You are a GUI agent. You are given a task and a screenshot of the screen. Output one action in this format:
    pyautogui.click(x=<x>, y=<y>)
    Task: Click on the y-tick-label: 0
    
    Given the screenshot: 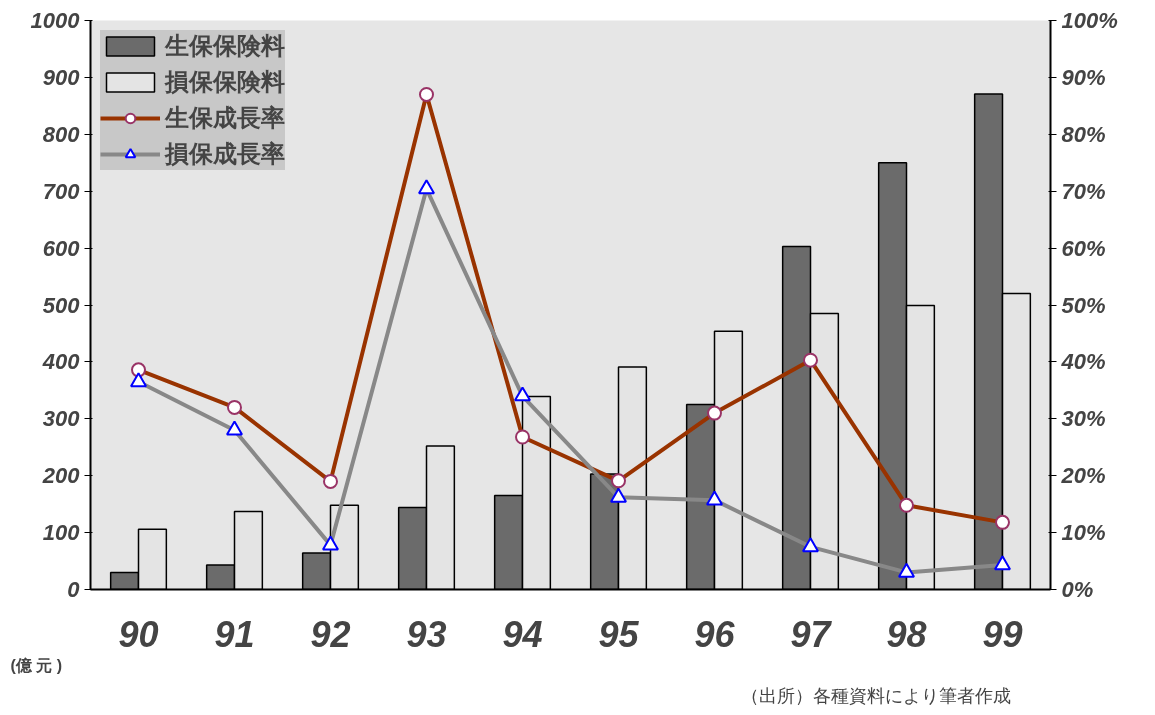 What is the action you would take?
    pyautogui.click(x=74, y=589)
    